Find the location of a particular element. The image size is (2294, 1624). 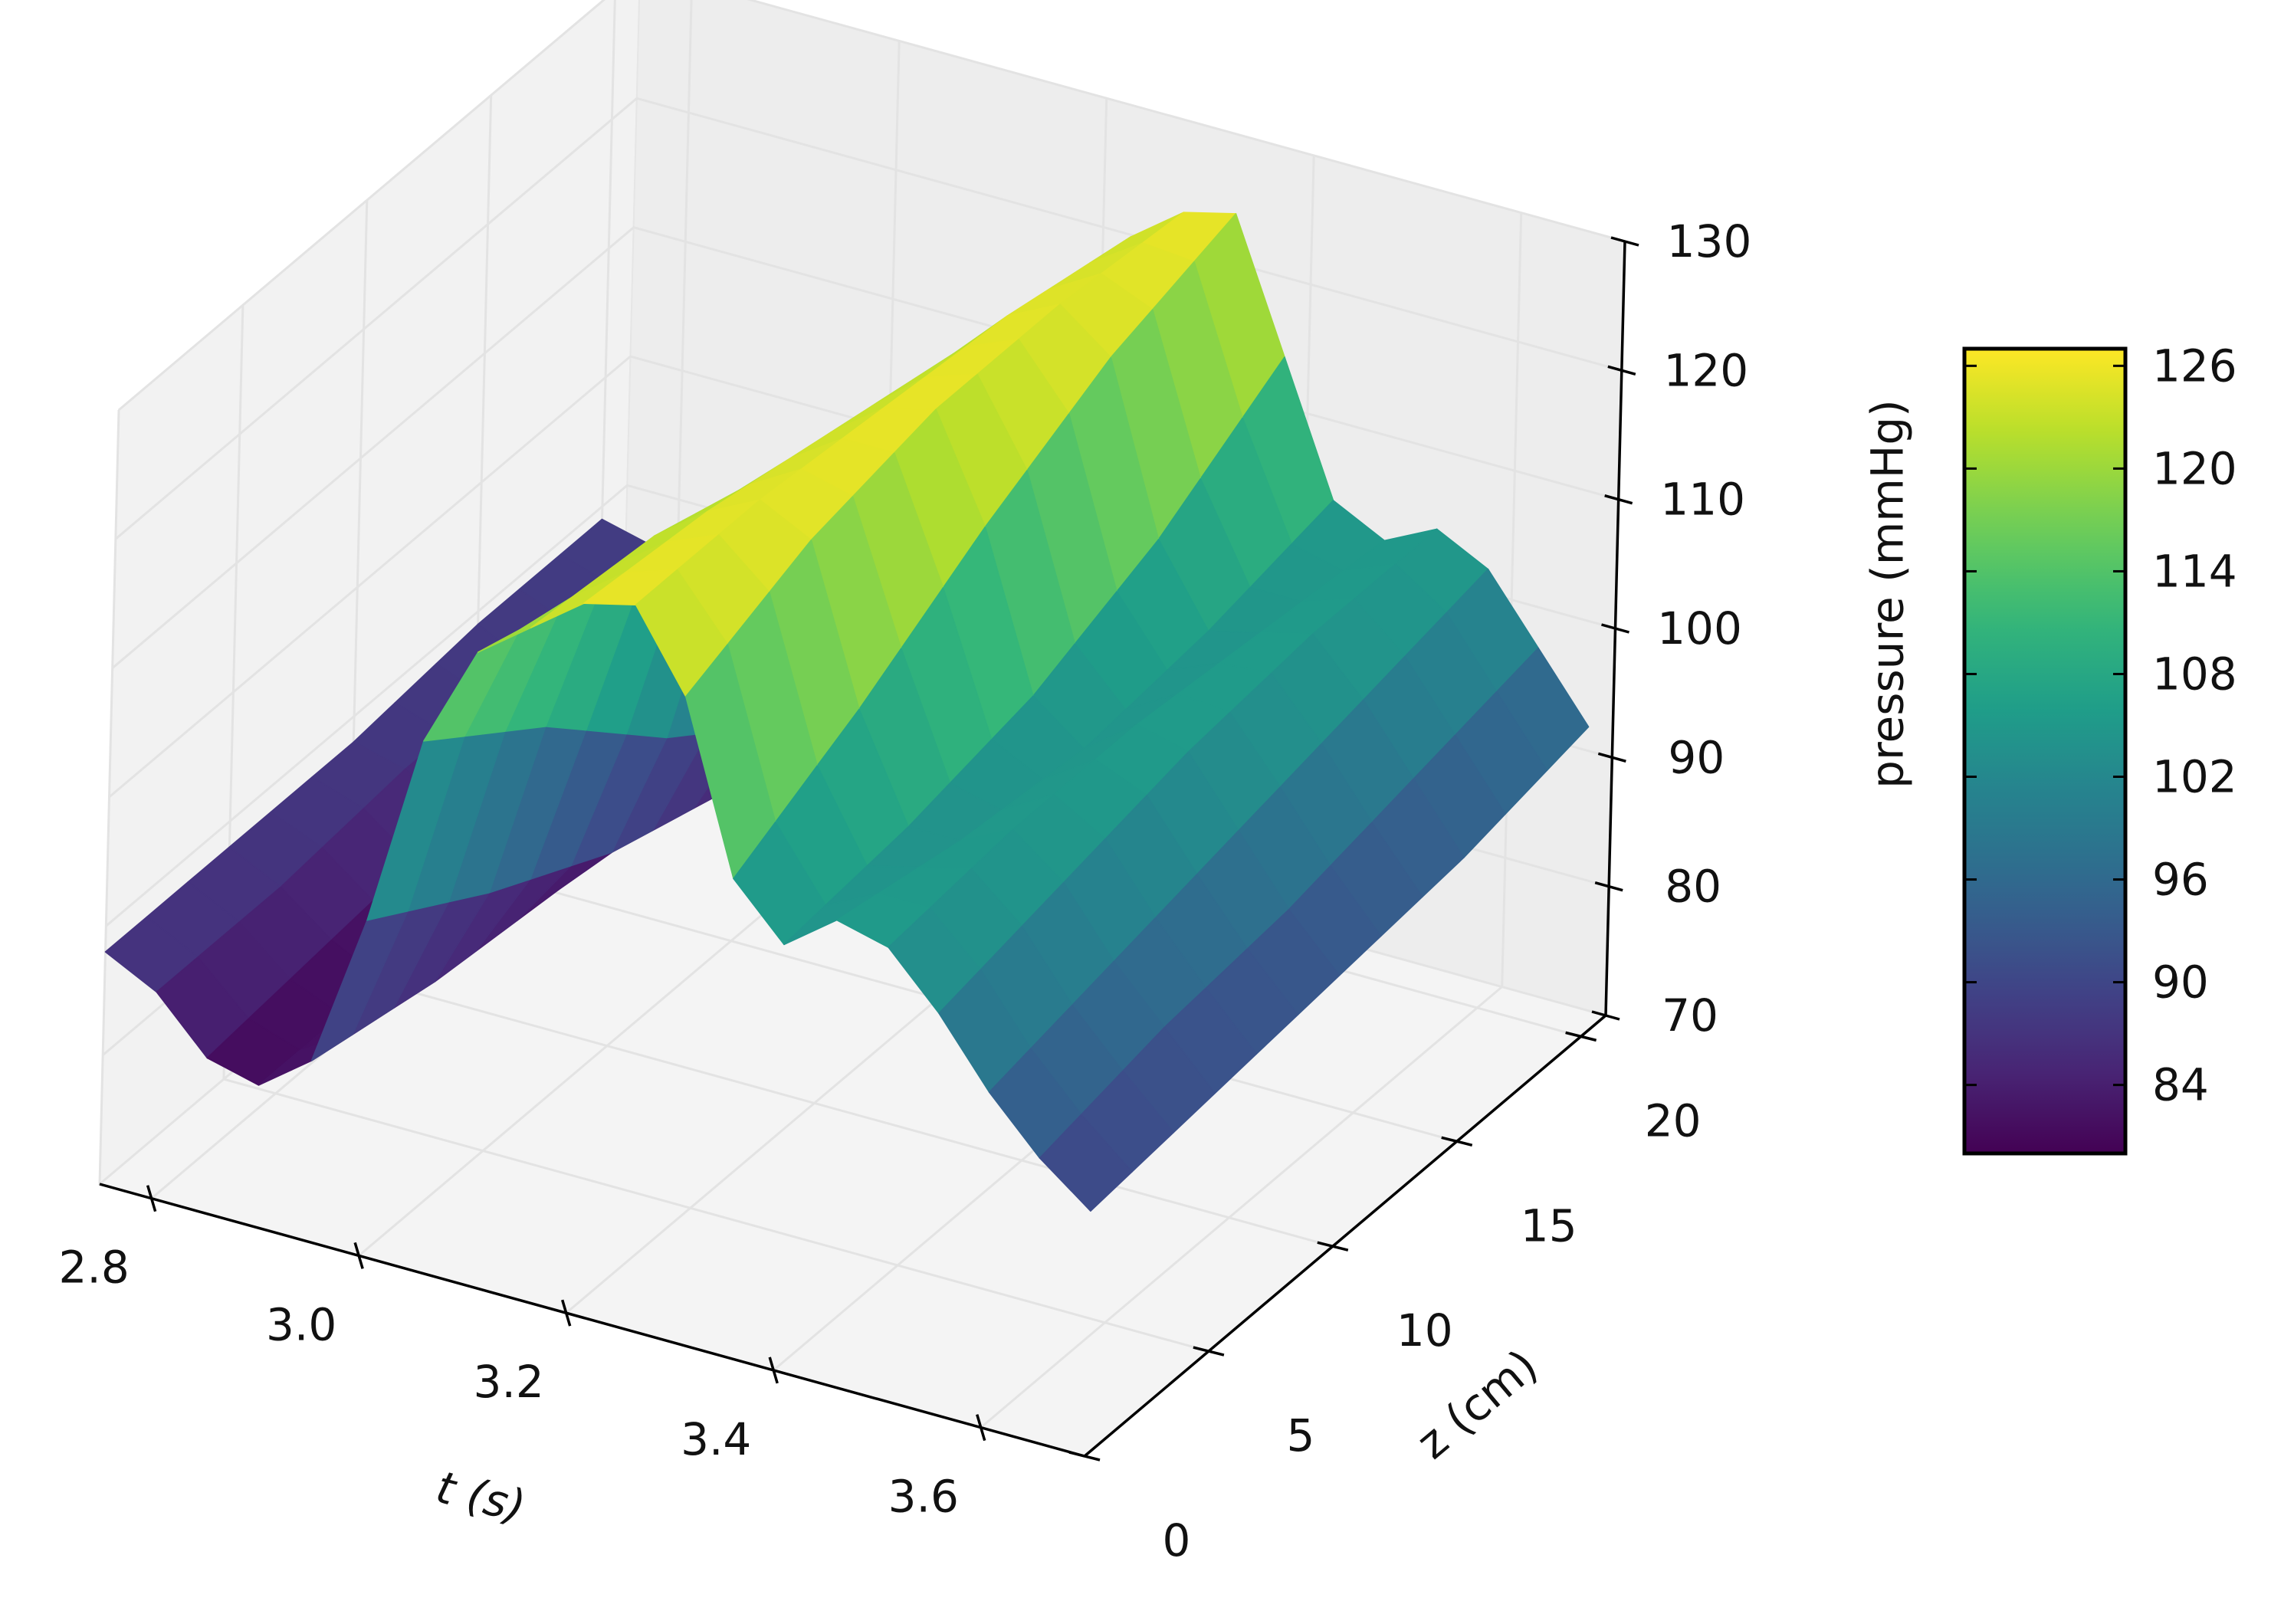

t-axis-title: t (s) is located at coordinates (482, 1497).